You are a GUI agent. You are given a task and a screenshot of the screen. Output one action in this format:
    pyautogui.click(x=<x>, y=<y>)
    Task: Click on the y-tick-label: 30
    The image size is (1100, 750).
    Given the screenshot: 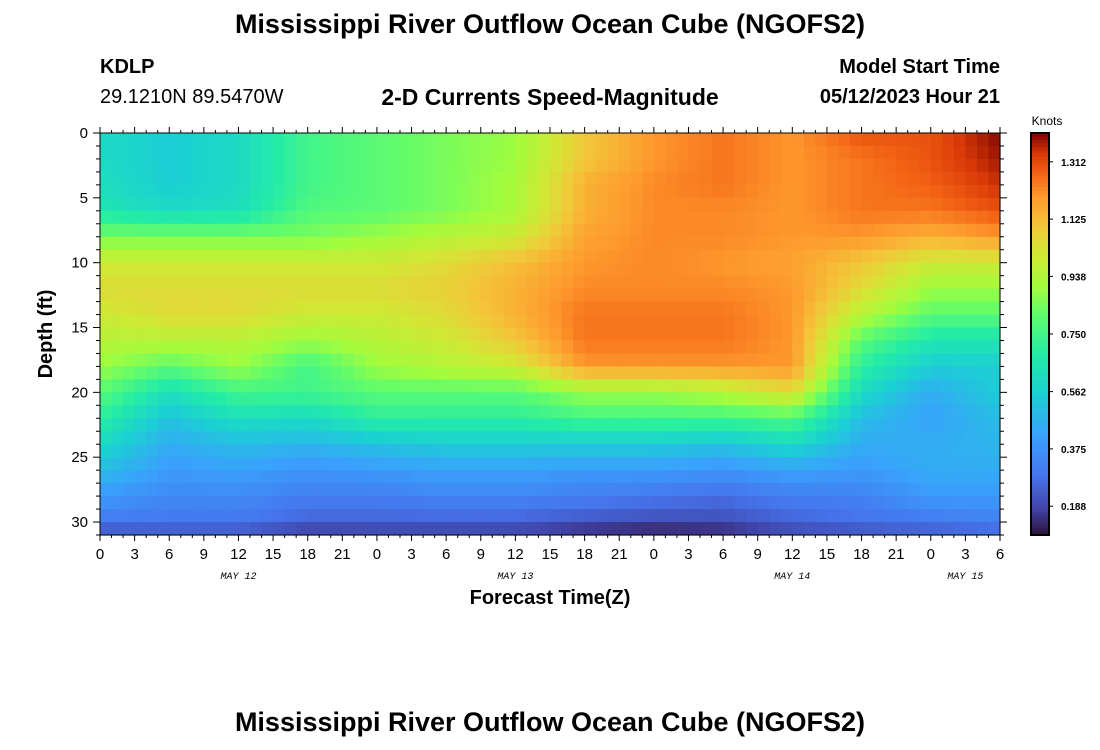 What is the action you would take?
    pyautogui.click(x=79, y=522)
    